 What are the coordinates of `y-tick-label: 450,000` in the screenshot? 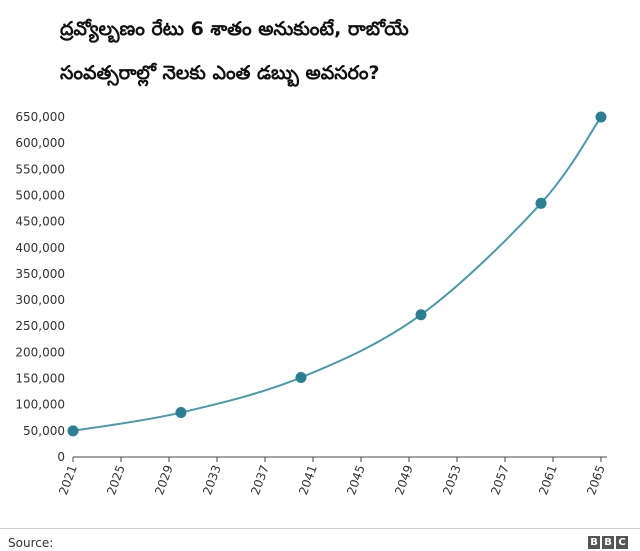 It's located at (40, 222).